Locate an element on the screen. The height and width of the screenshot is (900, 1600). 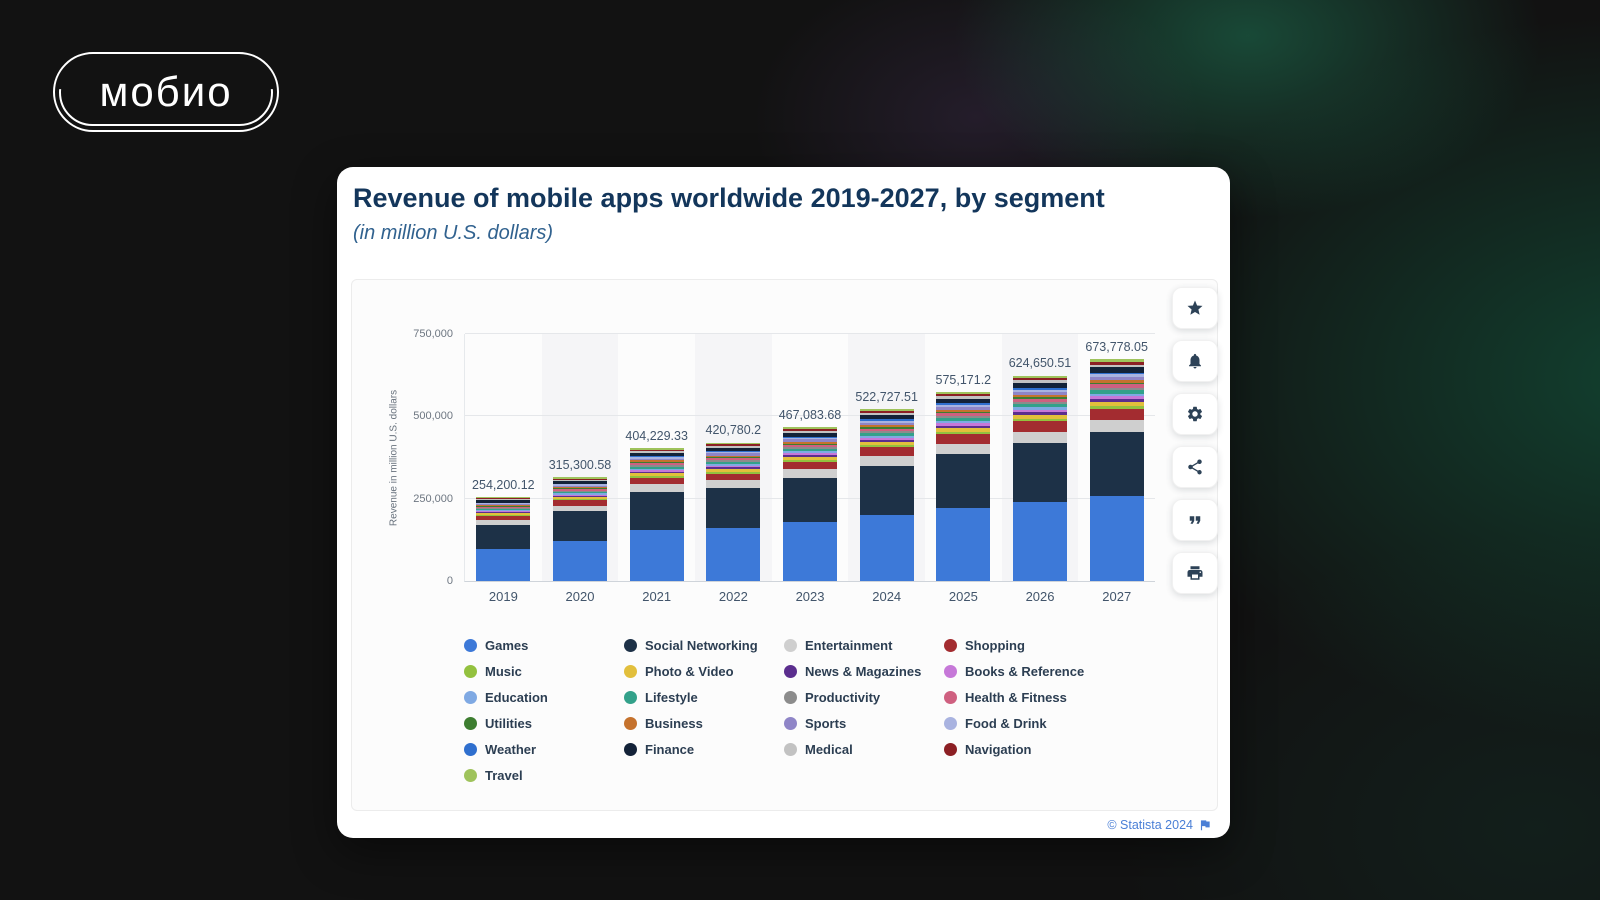
legend-item: Medical is located at coordinates (864, 749).